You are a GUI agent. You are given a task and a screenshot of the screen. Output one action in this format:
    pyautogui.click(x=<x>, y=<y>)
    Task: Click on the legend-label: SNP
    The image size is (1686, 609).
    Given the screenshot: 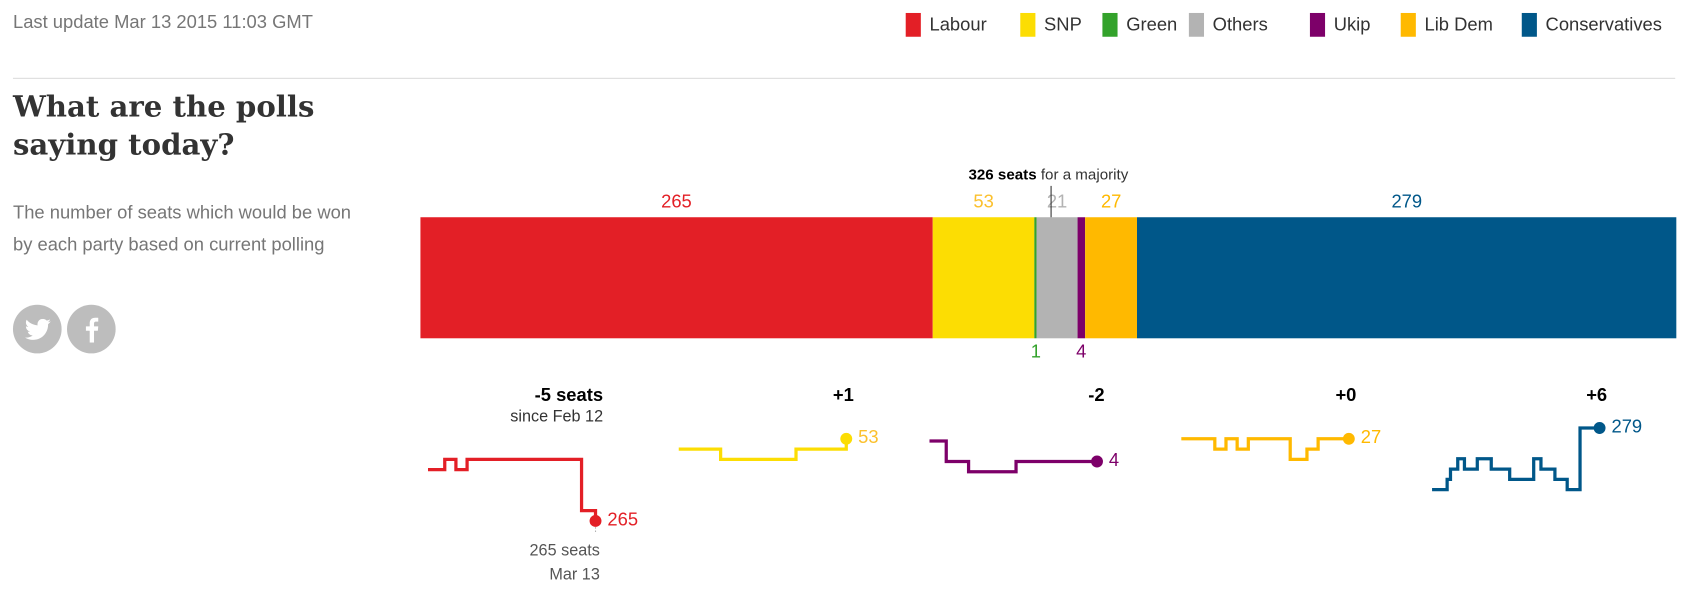 What is the action you would take?
    pyautogui.click(x=1063, y=24)
    